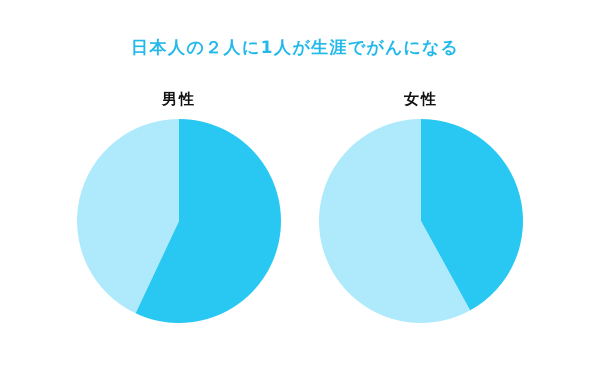  Describe the element at coordinates (178, 100) in the screenshot. I see `chart-title: 男性` at that location.